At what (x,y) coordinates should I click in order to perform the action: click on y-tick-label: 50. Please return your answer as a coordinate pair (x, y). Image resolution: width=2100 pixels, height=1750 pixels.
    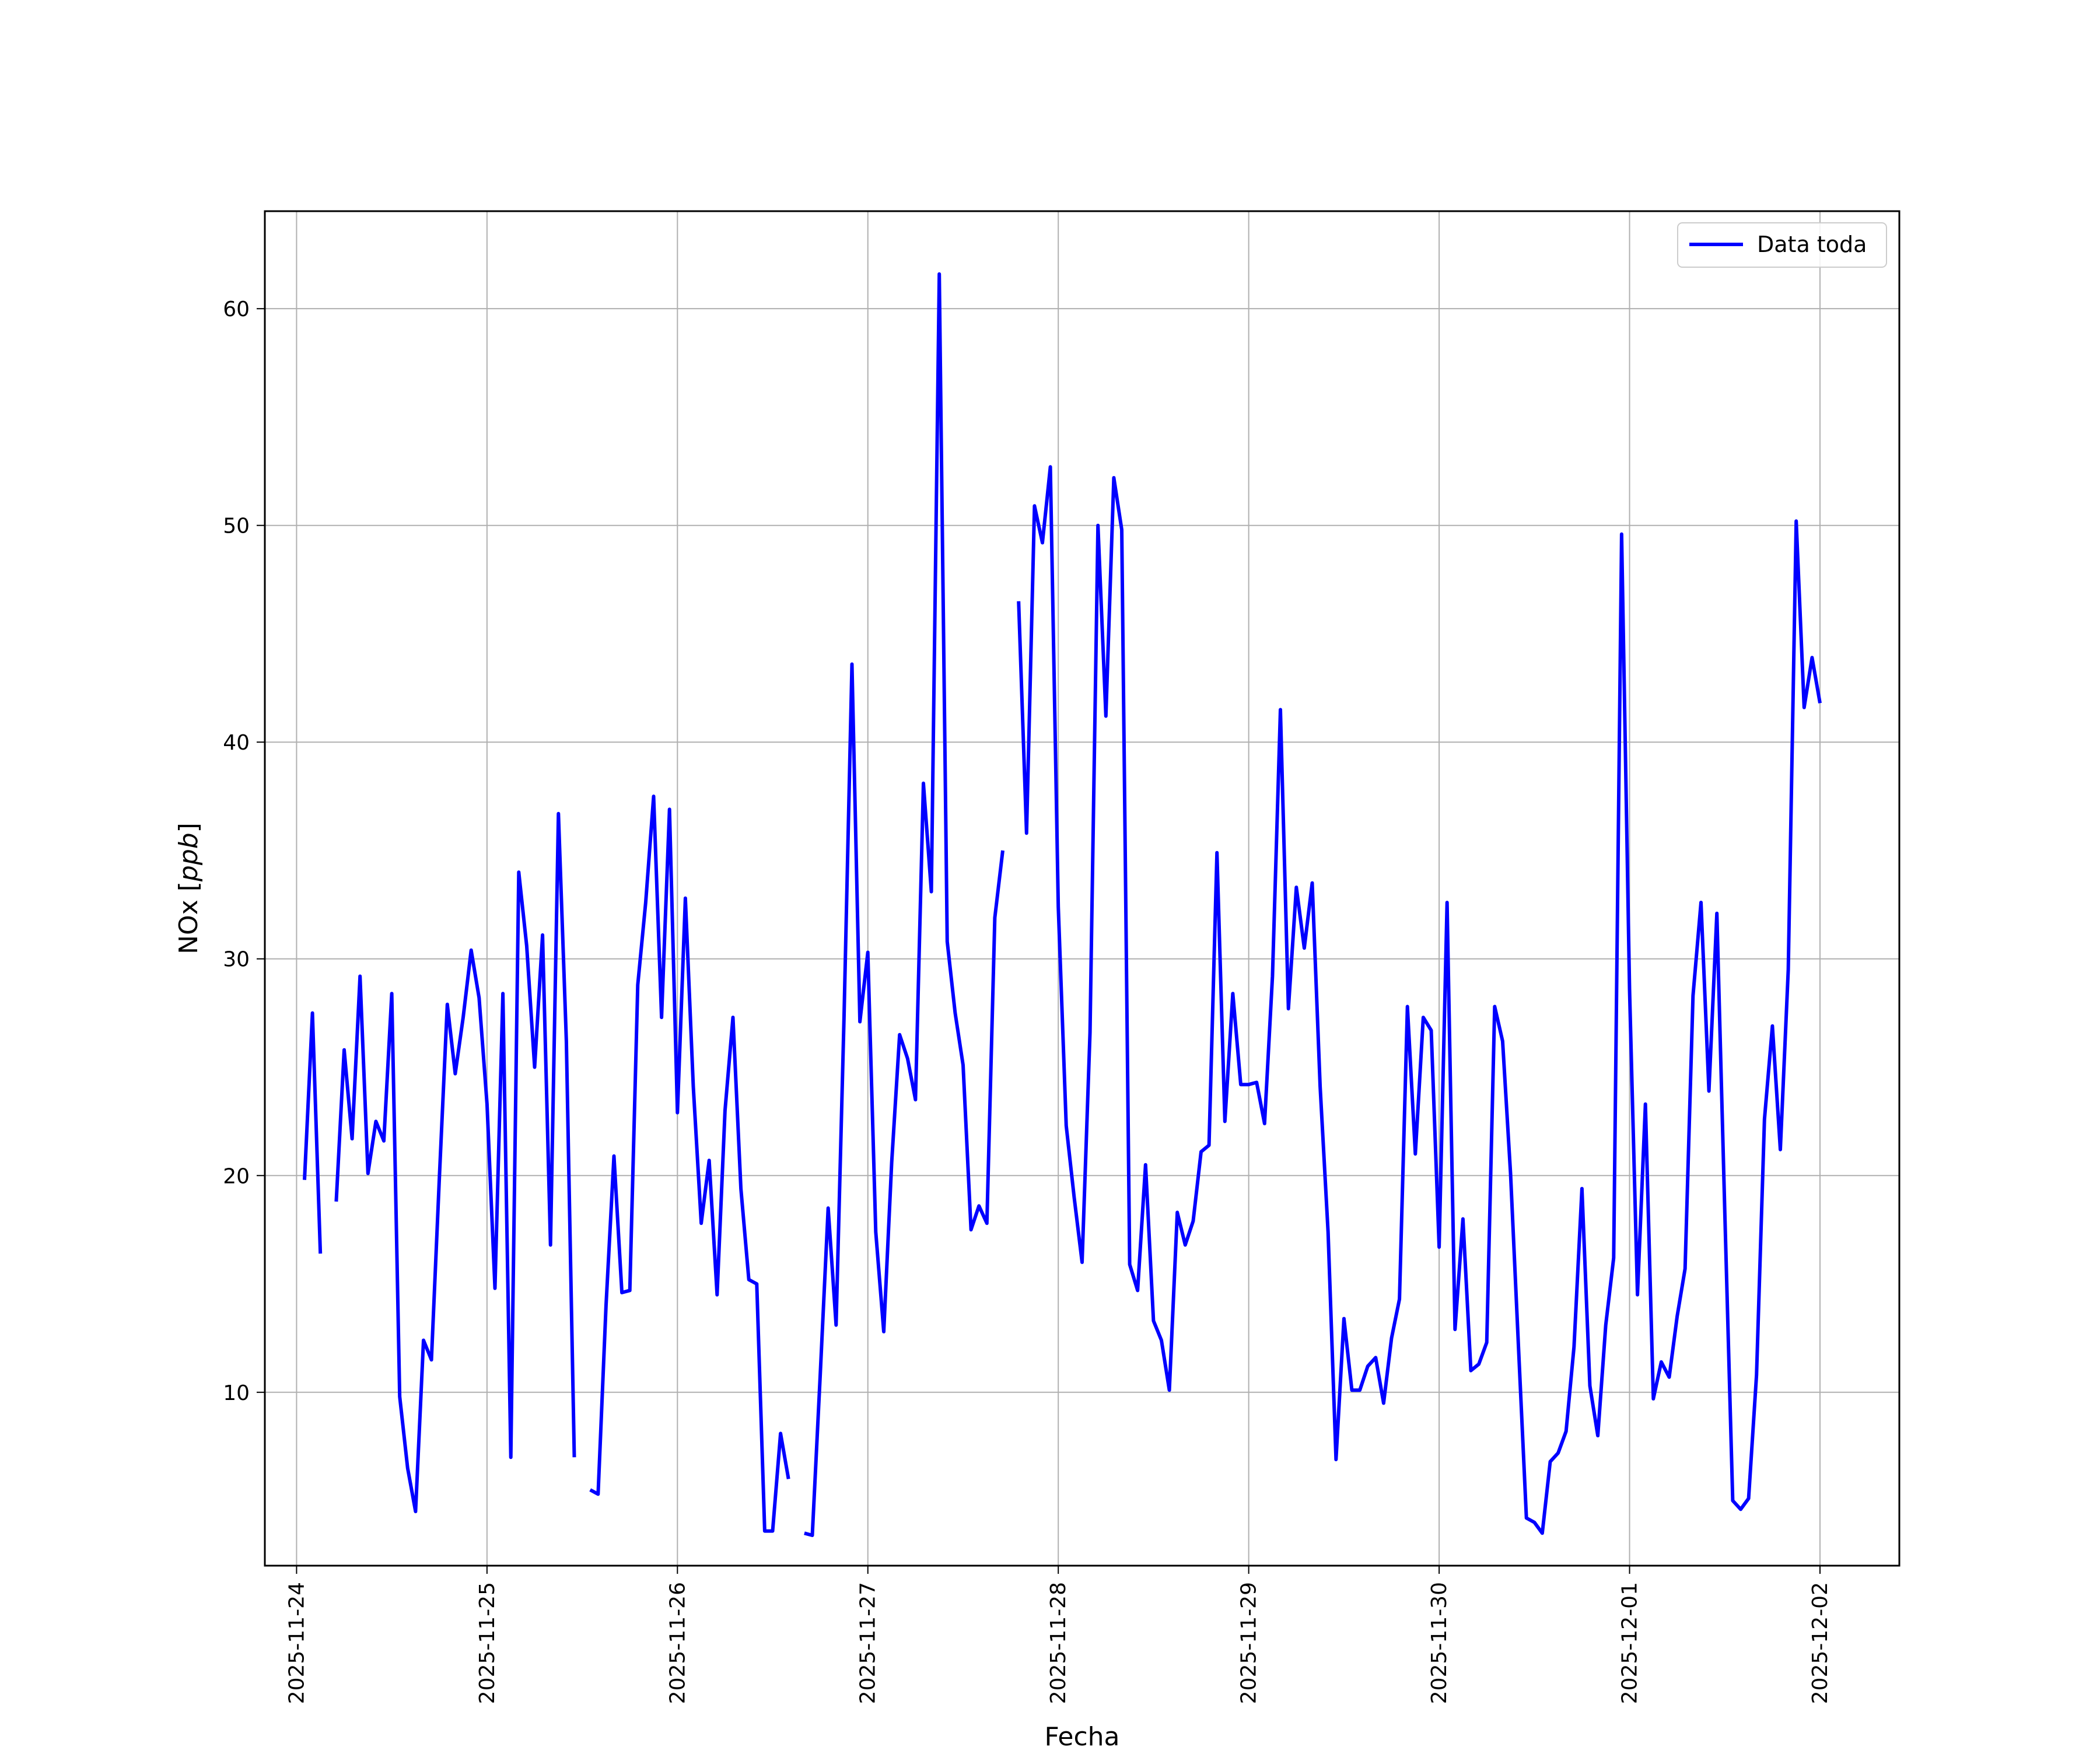
    Looking at the image, I should click on (236, 526).